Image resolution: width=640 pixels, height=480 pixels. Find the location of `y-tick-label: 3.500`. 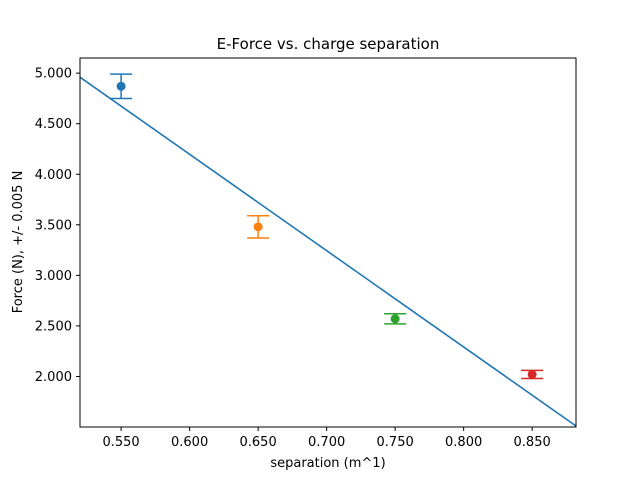

y-tick-label: 3.500 is located at coordinates (53, 225).